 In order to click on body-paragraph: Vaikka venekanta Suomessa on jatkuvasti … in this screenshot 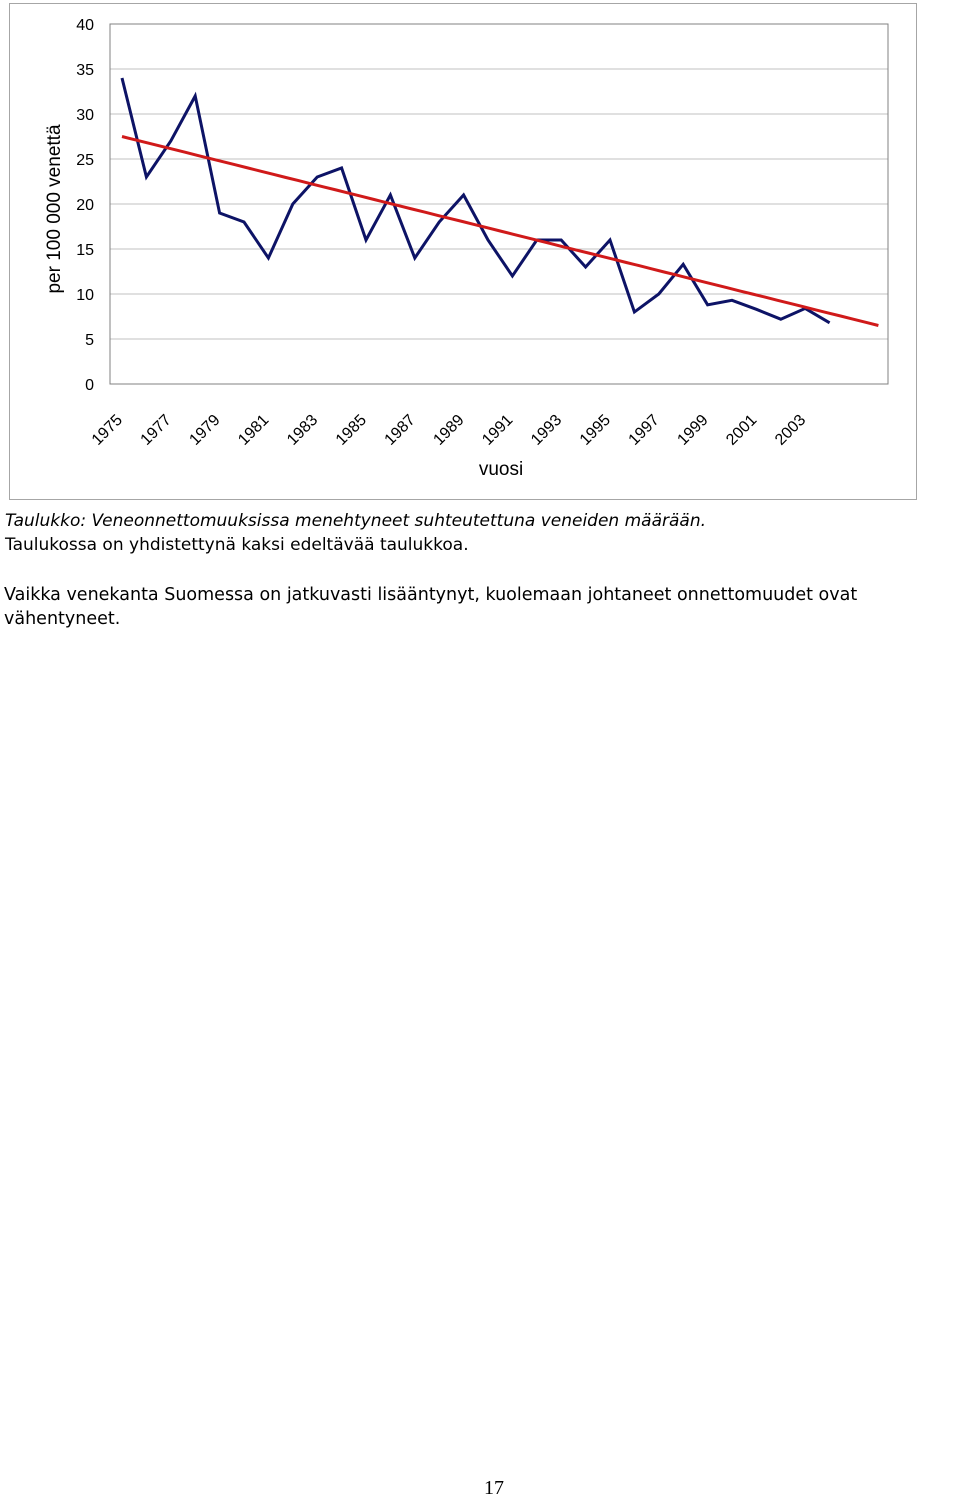, I will do `click(431, 607)`.